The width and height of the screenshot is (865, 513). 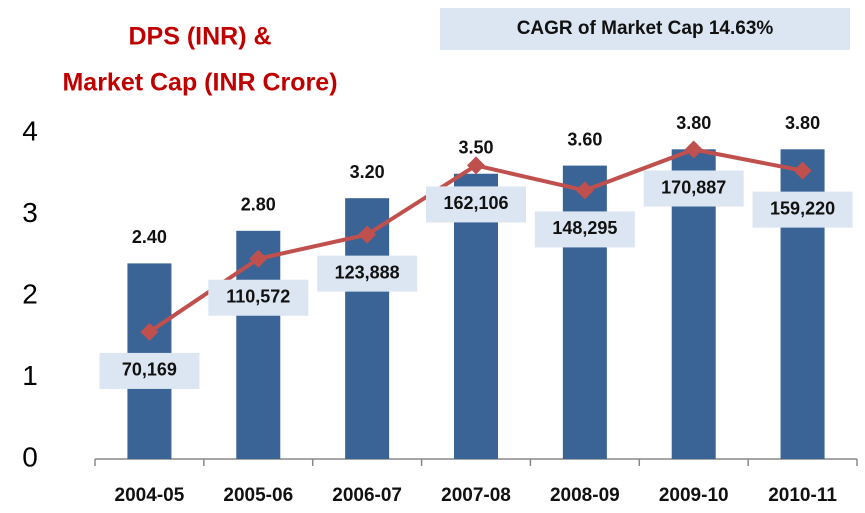 What do you see at coordinates (258, 205) in the screenshot?
I see `bar-value-label: 2.80` at bounding box center [258, 205].